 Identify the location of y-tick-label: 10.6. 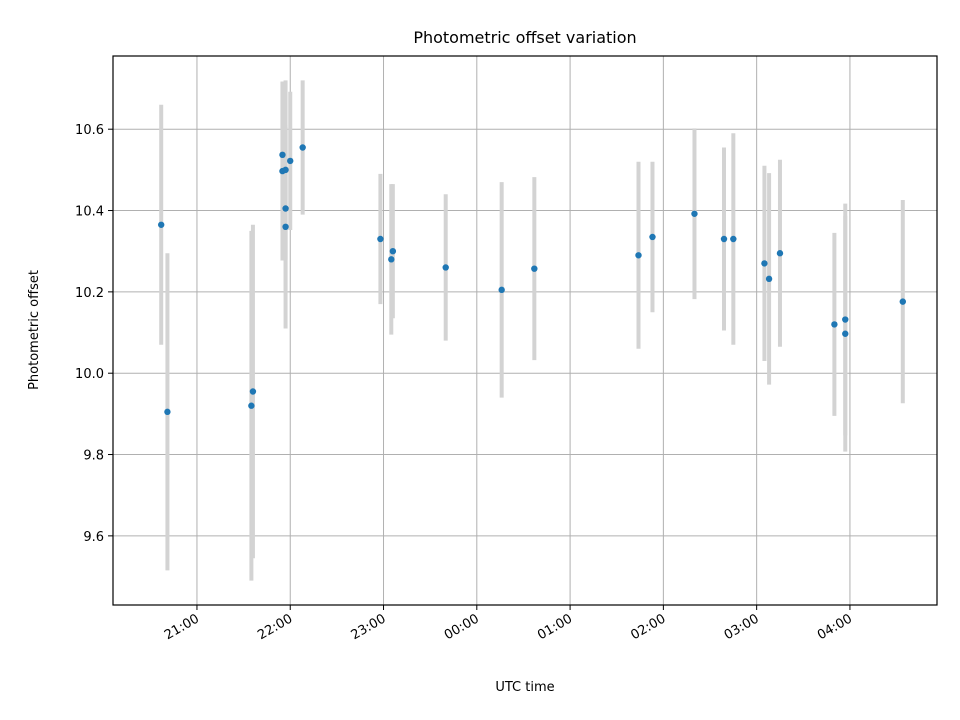
(89, 130).